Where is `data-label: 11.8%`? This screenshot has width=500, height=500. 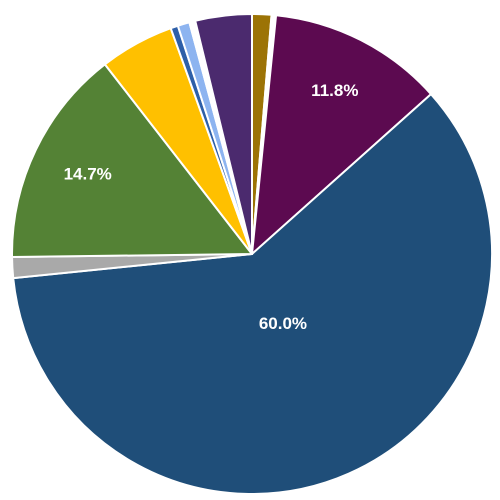 data-label: 11.8% is located at coordinates (334, 90).